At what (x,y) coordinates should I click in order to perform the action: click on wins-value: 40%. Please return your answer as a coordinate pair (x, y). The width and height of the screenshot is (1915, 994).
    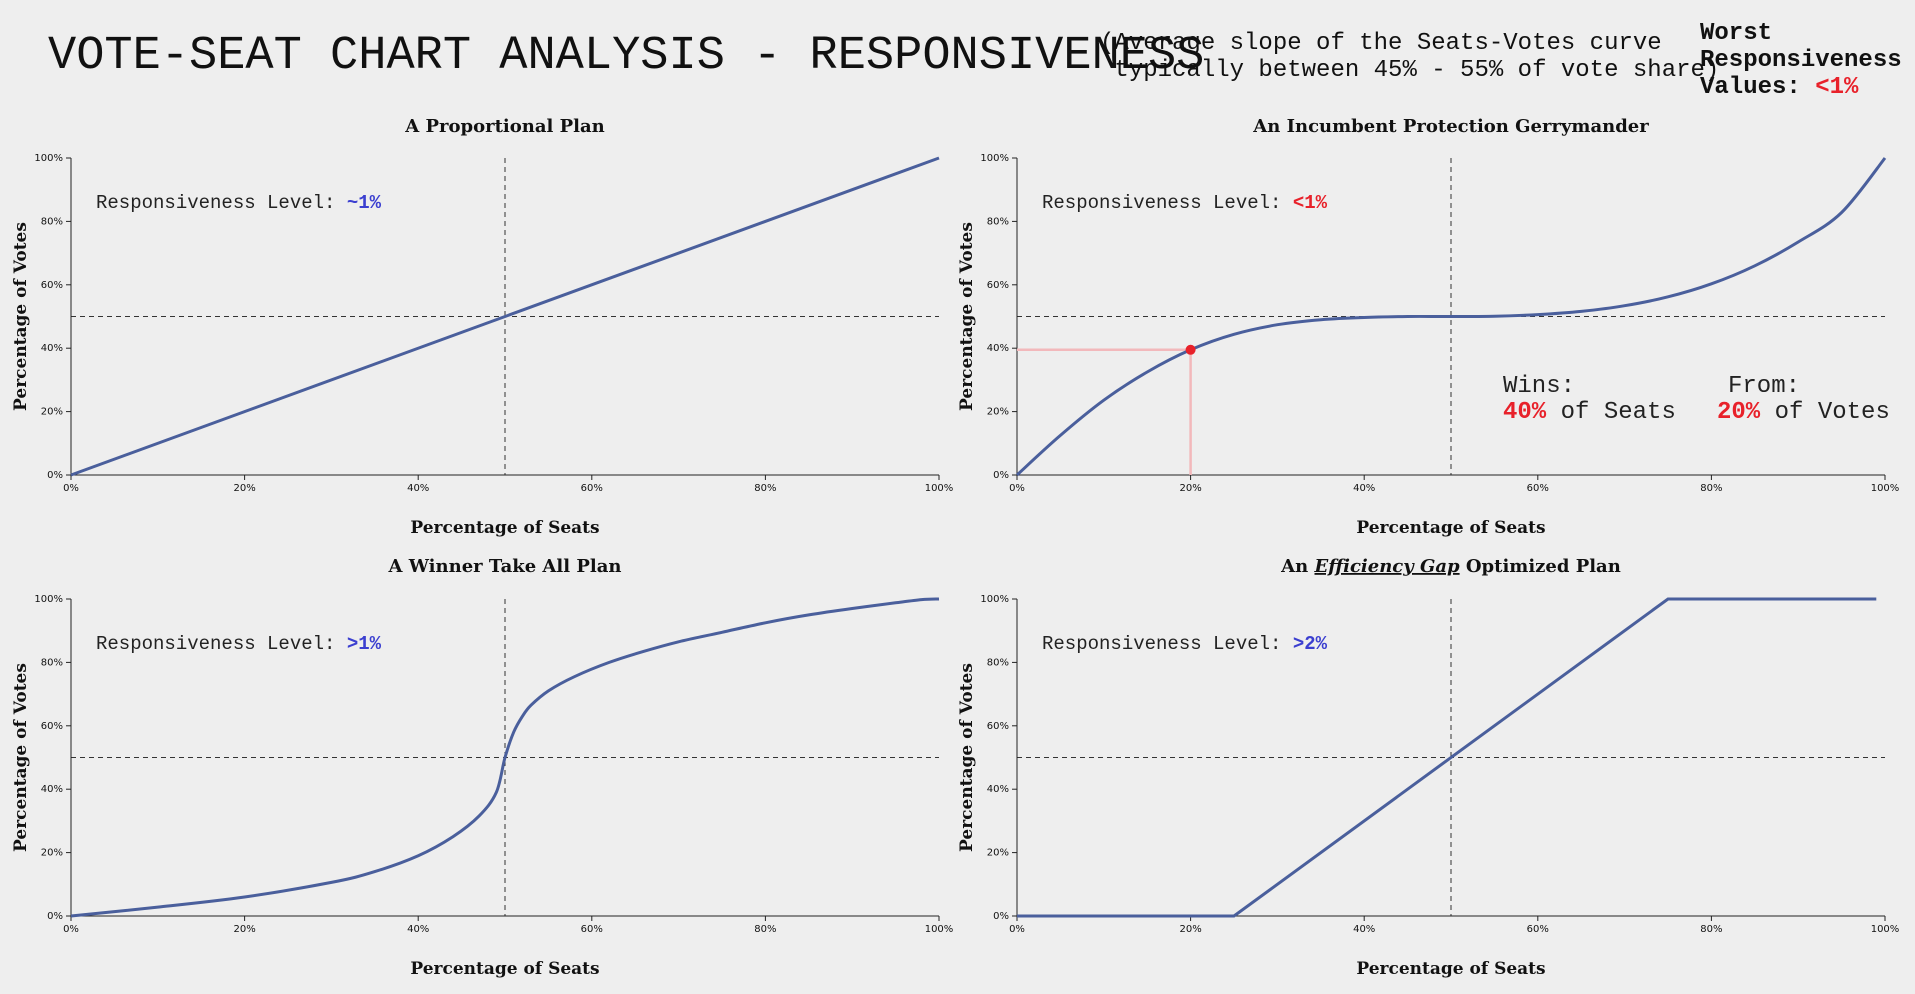
    Looking at the image, I should click on (1525, 412).